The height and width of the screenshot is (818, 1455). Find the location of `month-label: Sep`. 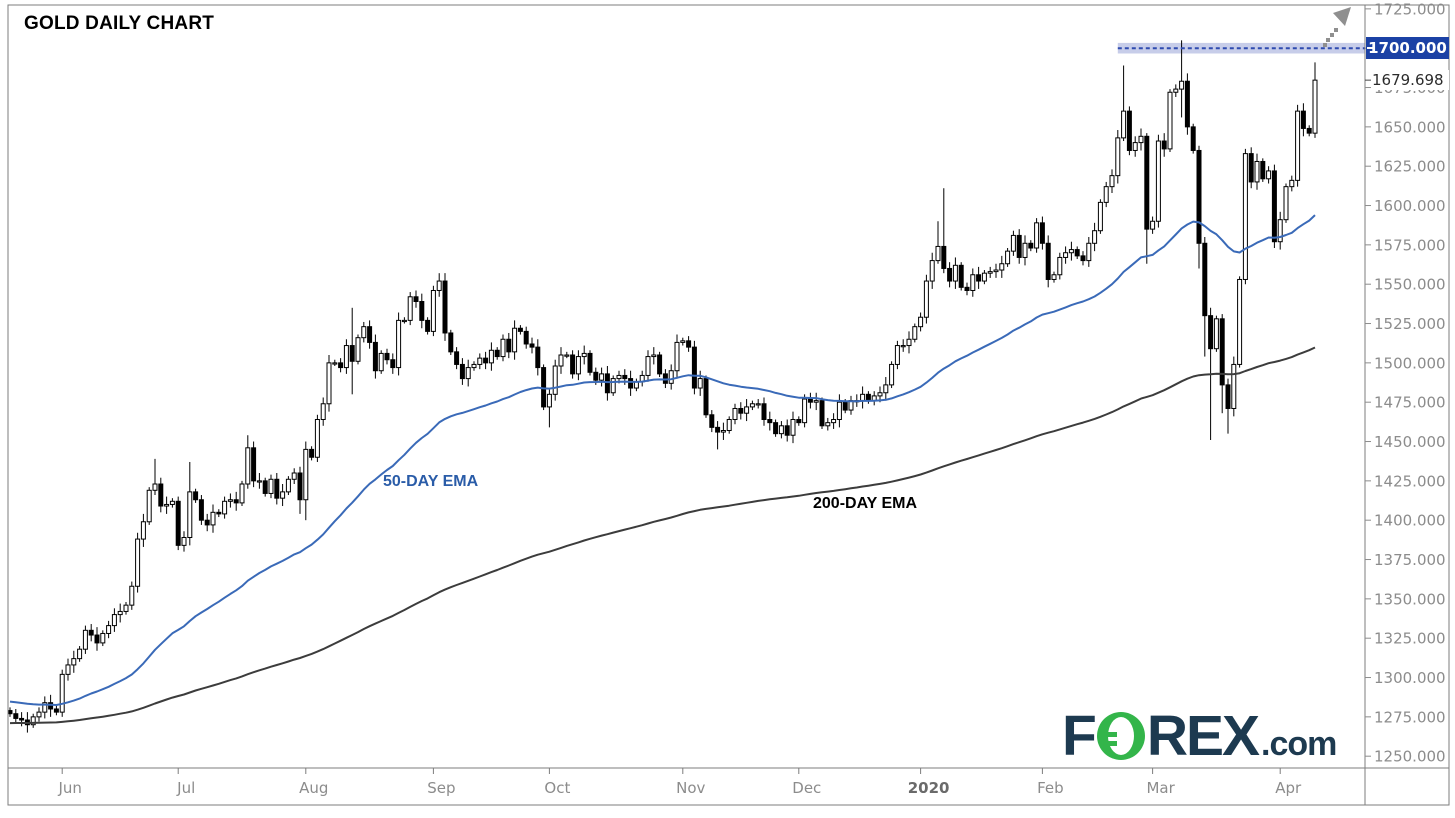

month-label: Sep is located at coordinates (441, 788).